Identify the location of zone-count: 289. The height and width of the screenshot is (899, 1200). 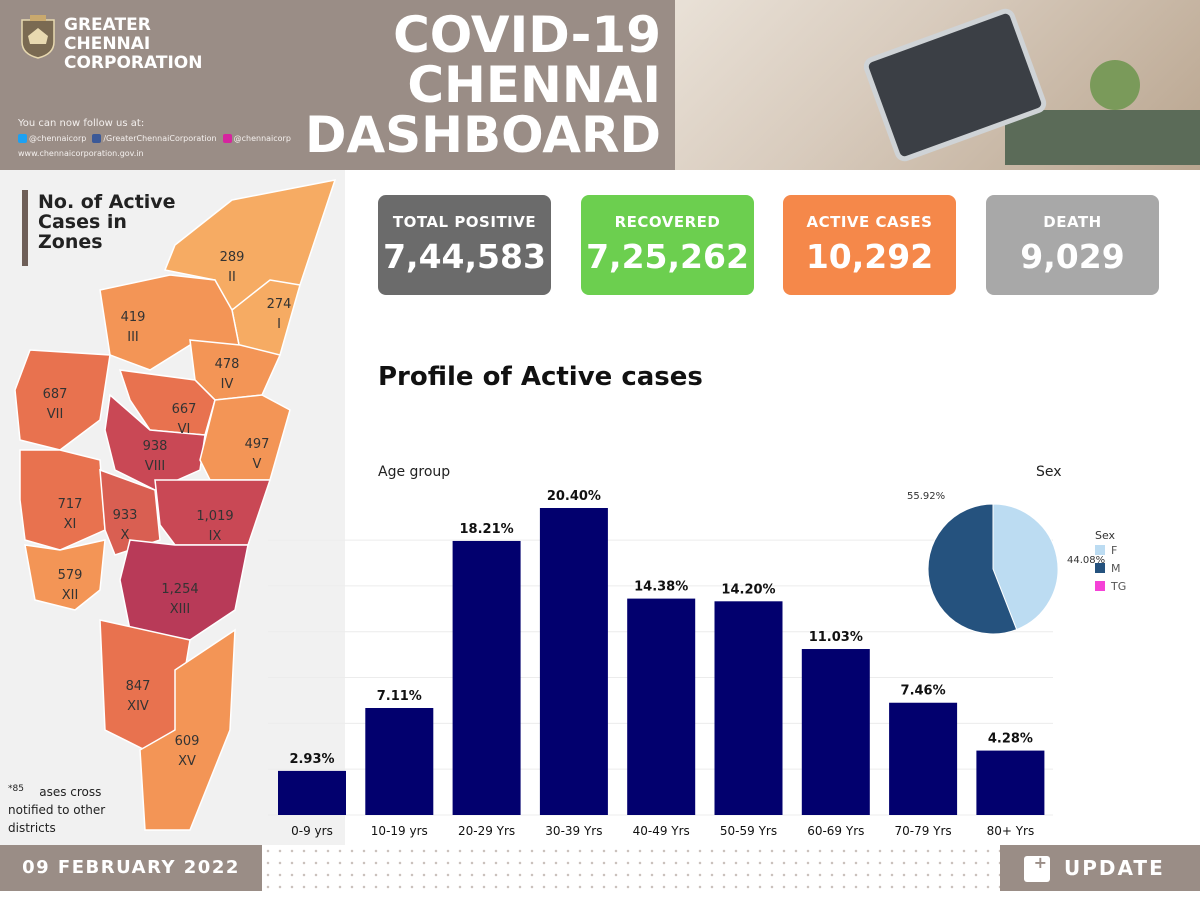
(232, 257).